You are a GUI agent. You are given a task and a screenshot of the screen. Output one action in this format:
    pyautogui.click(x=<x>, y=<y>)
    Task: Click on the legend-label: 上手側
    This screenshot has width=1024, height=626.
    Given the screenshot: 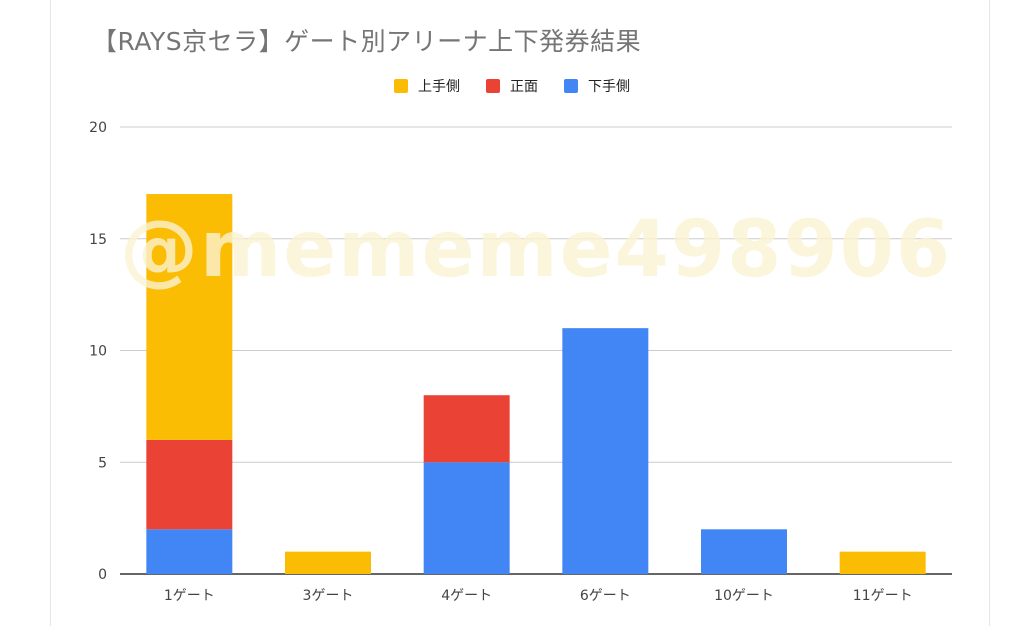 What is the action you would take?
    pyautogui.click(x=439, y=87)
    